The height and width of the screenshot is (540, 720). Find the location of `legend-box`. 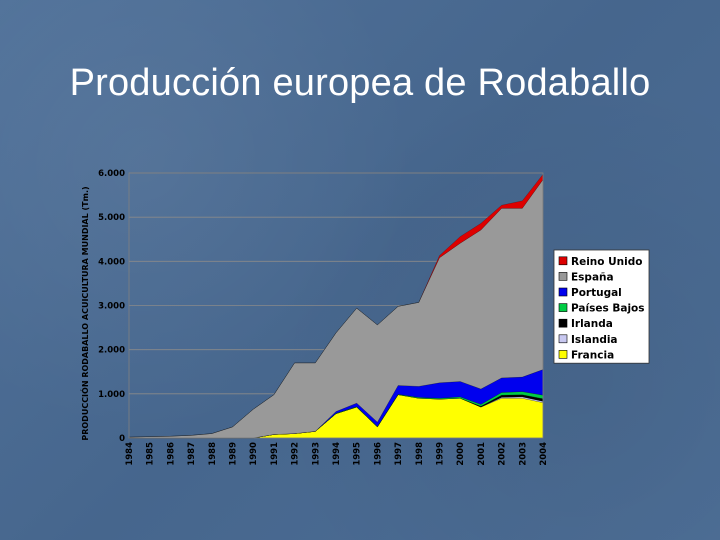

legend-box is located at coordinates (601, 306).